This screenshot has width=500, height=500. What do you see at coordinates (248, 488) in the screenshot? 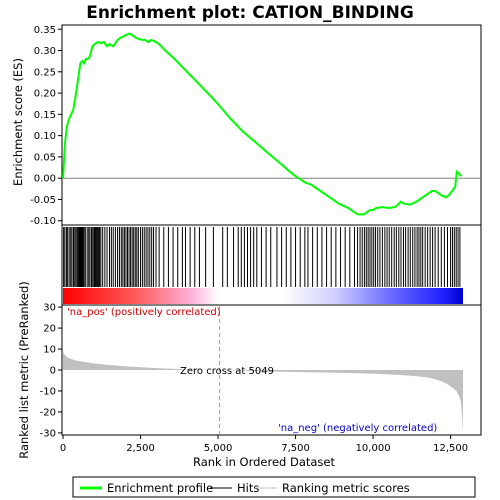
I see `legend-label: Hits` at bounding box center [248, 488].